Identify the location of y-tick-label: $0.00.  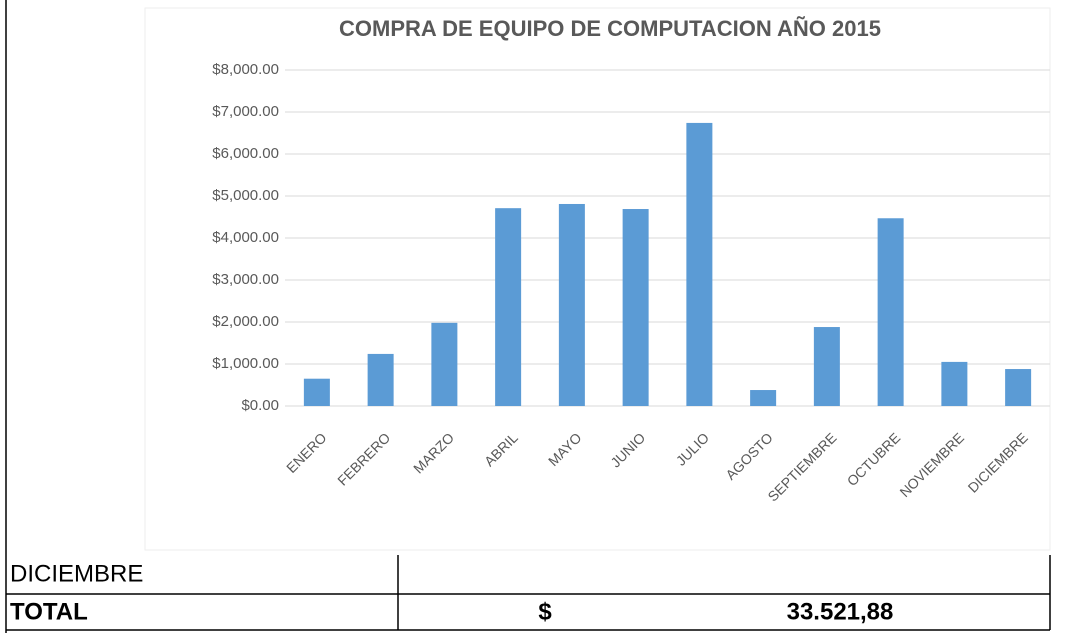
(260, 405).